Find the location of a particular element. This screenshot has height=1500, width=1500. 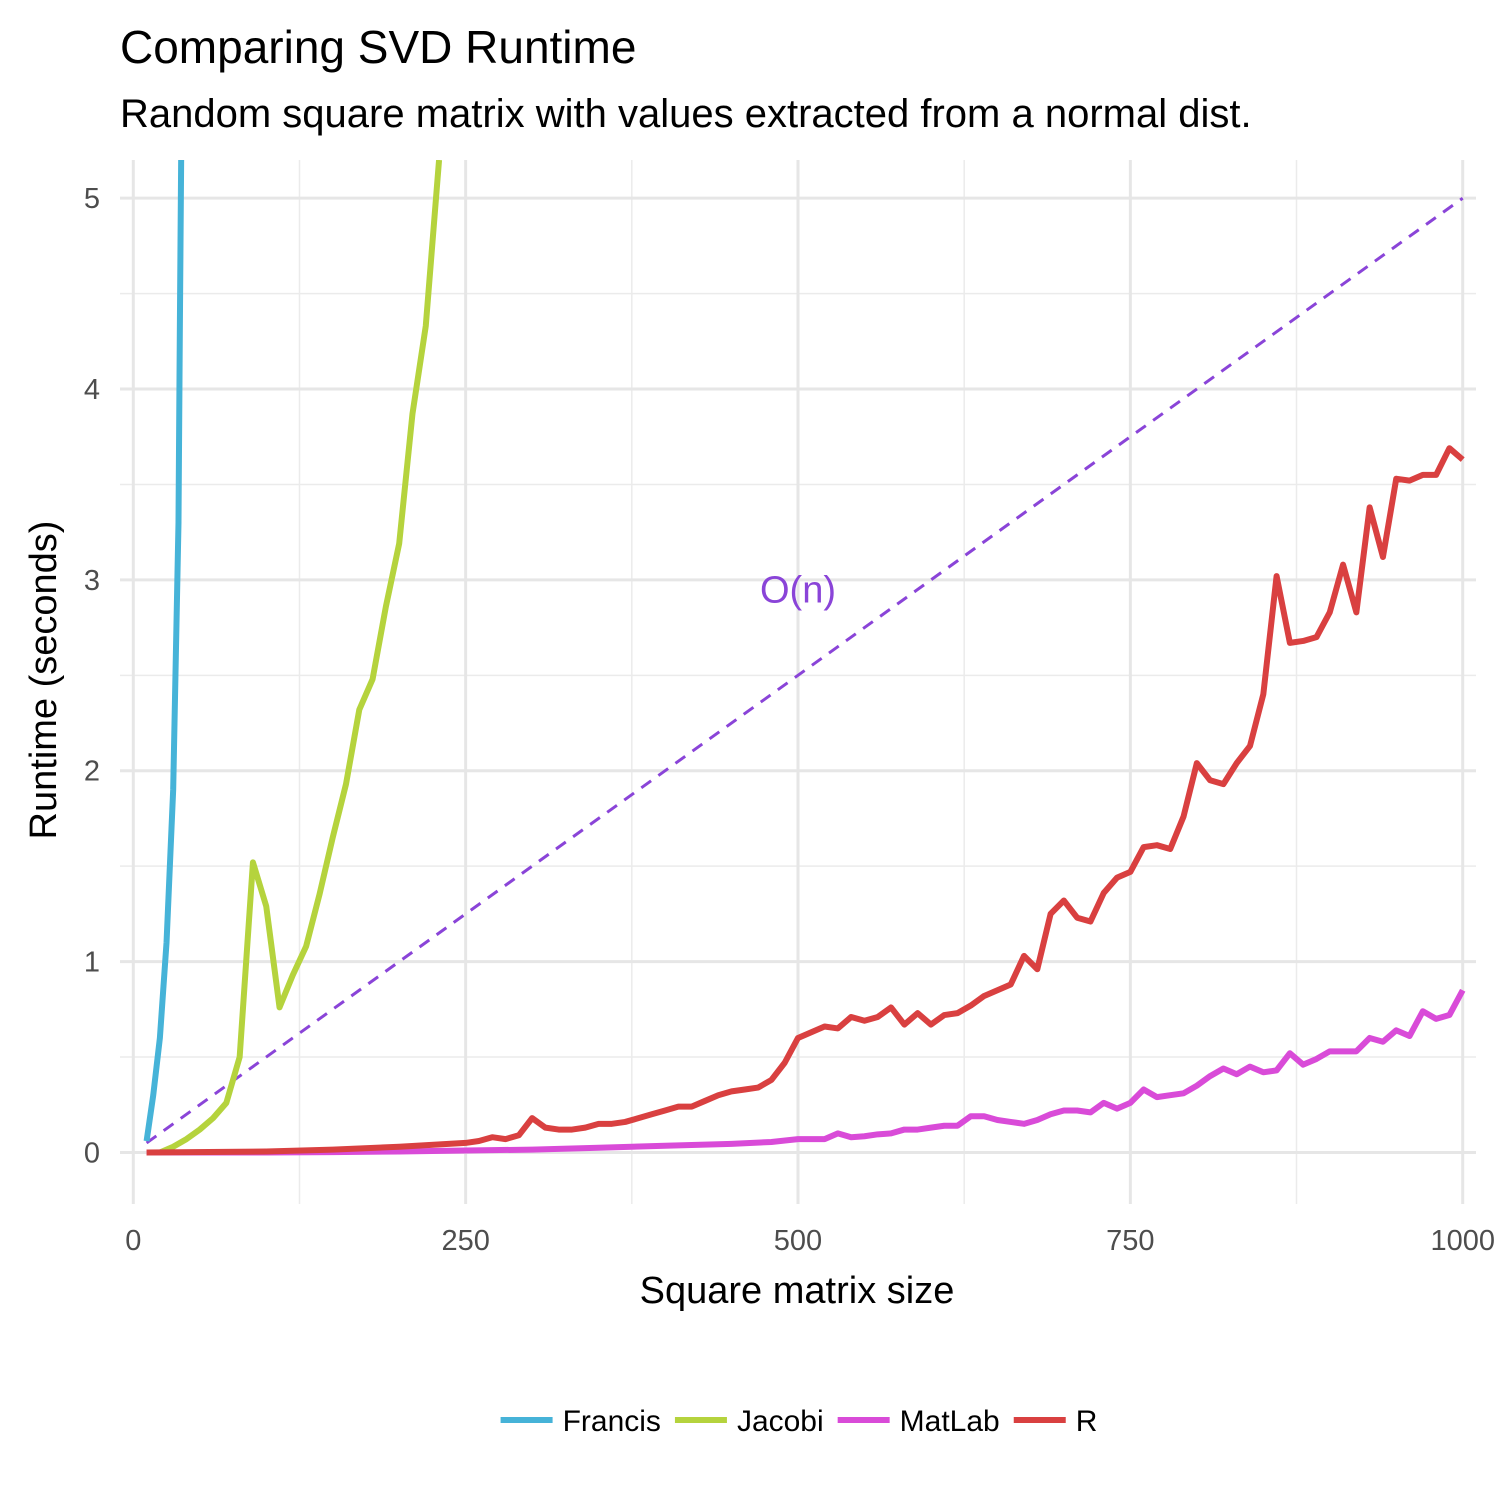

x-tick-label: 250 is located at coordinates (465, 1241).